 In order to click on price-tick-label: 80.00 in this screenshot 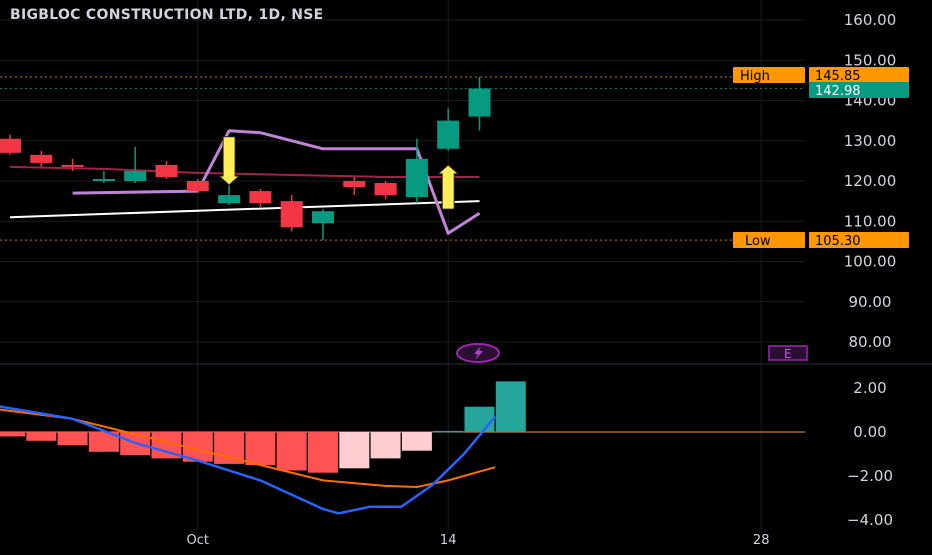, I will do `click(870, 342)`.